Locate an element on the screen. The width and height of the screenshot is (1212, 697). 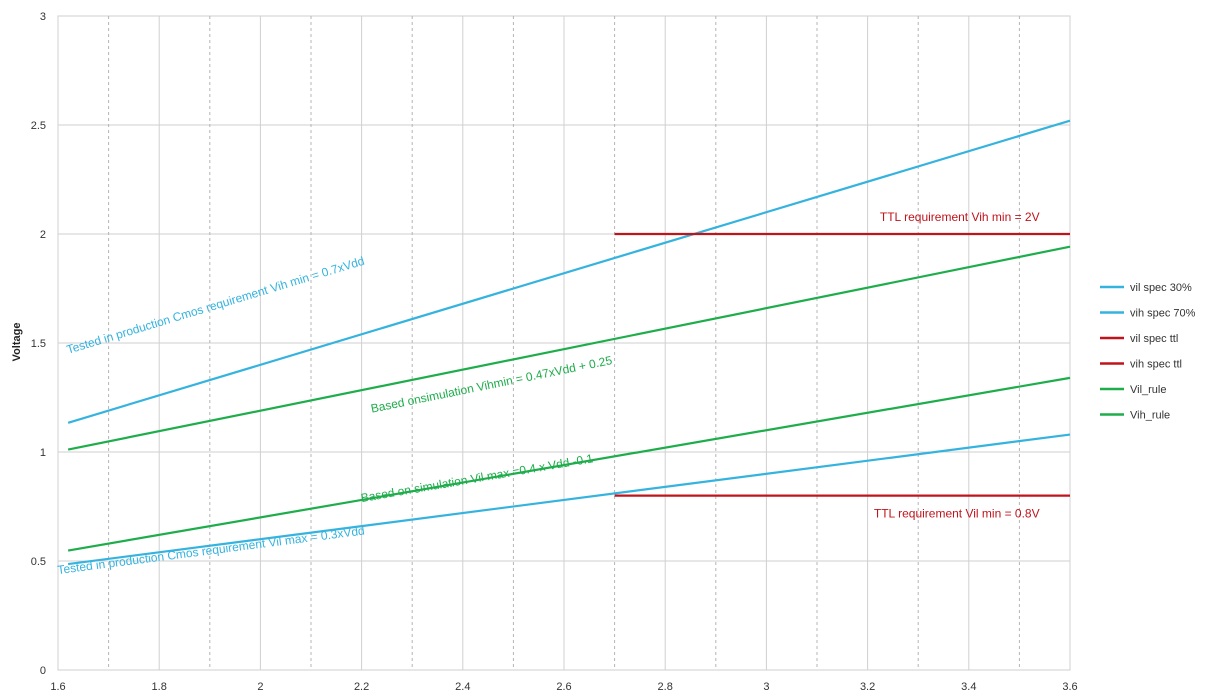
y-tick-label: 2.5 is located at coordinates (38, 126).